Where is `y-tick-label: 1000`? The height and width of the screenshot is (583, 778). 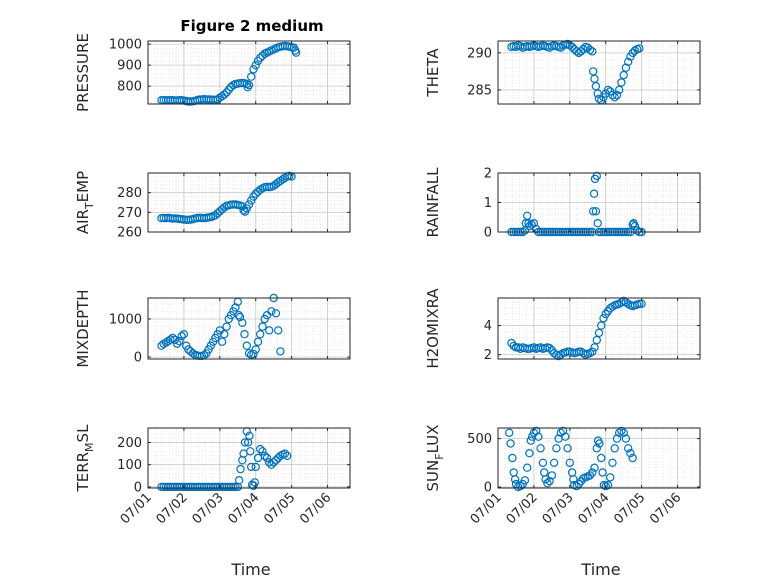
y-tick-label: 1000 is located at coordinates (125, 319).